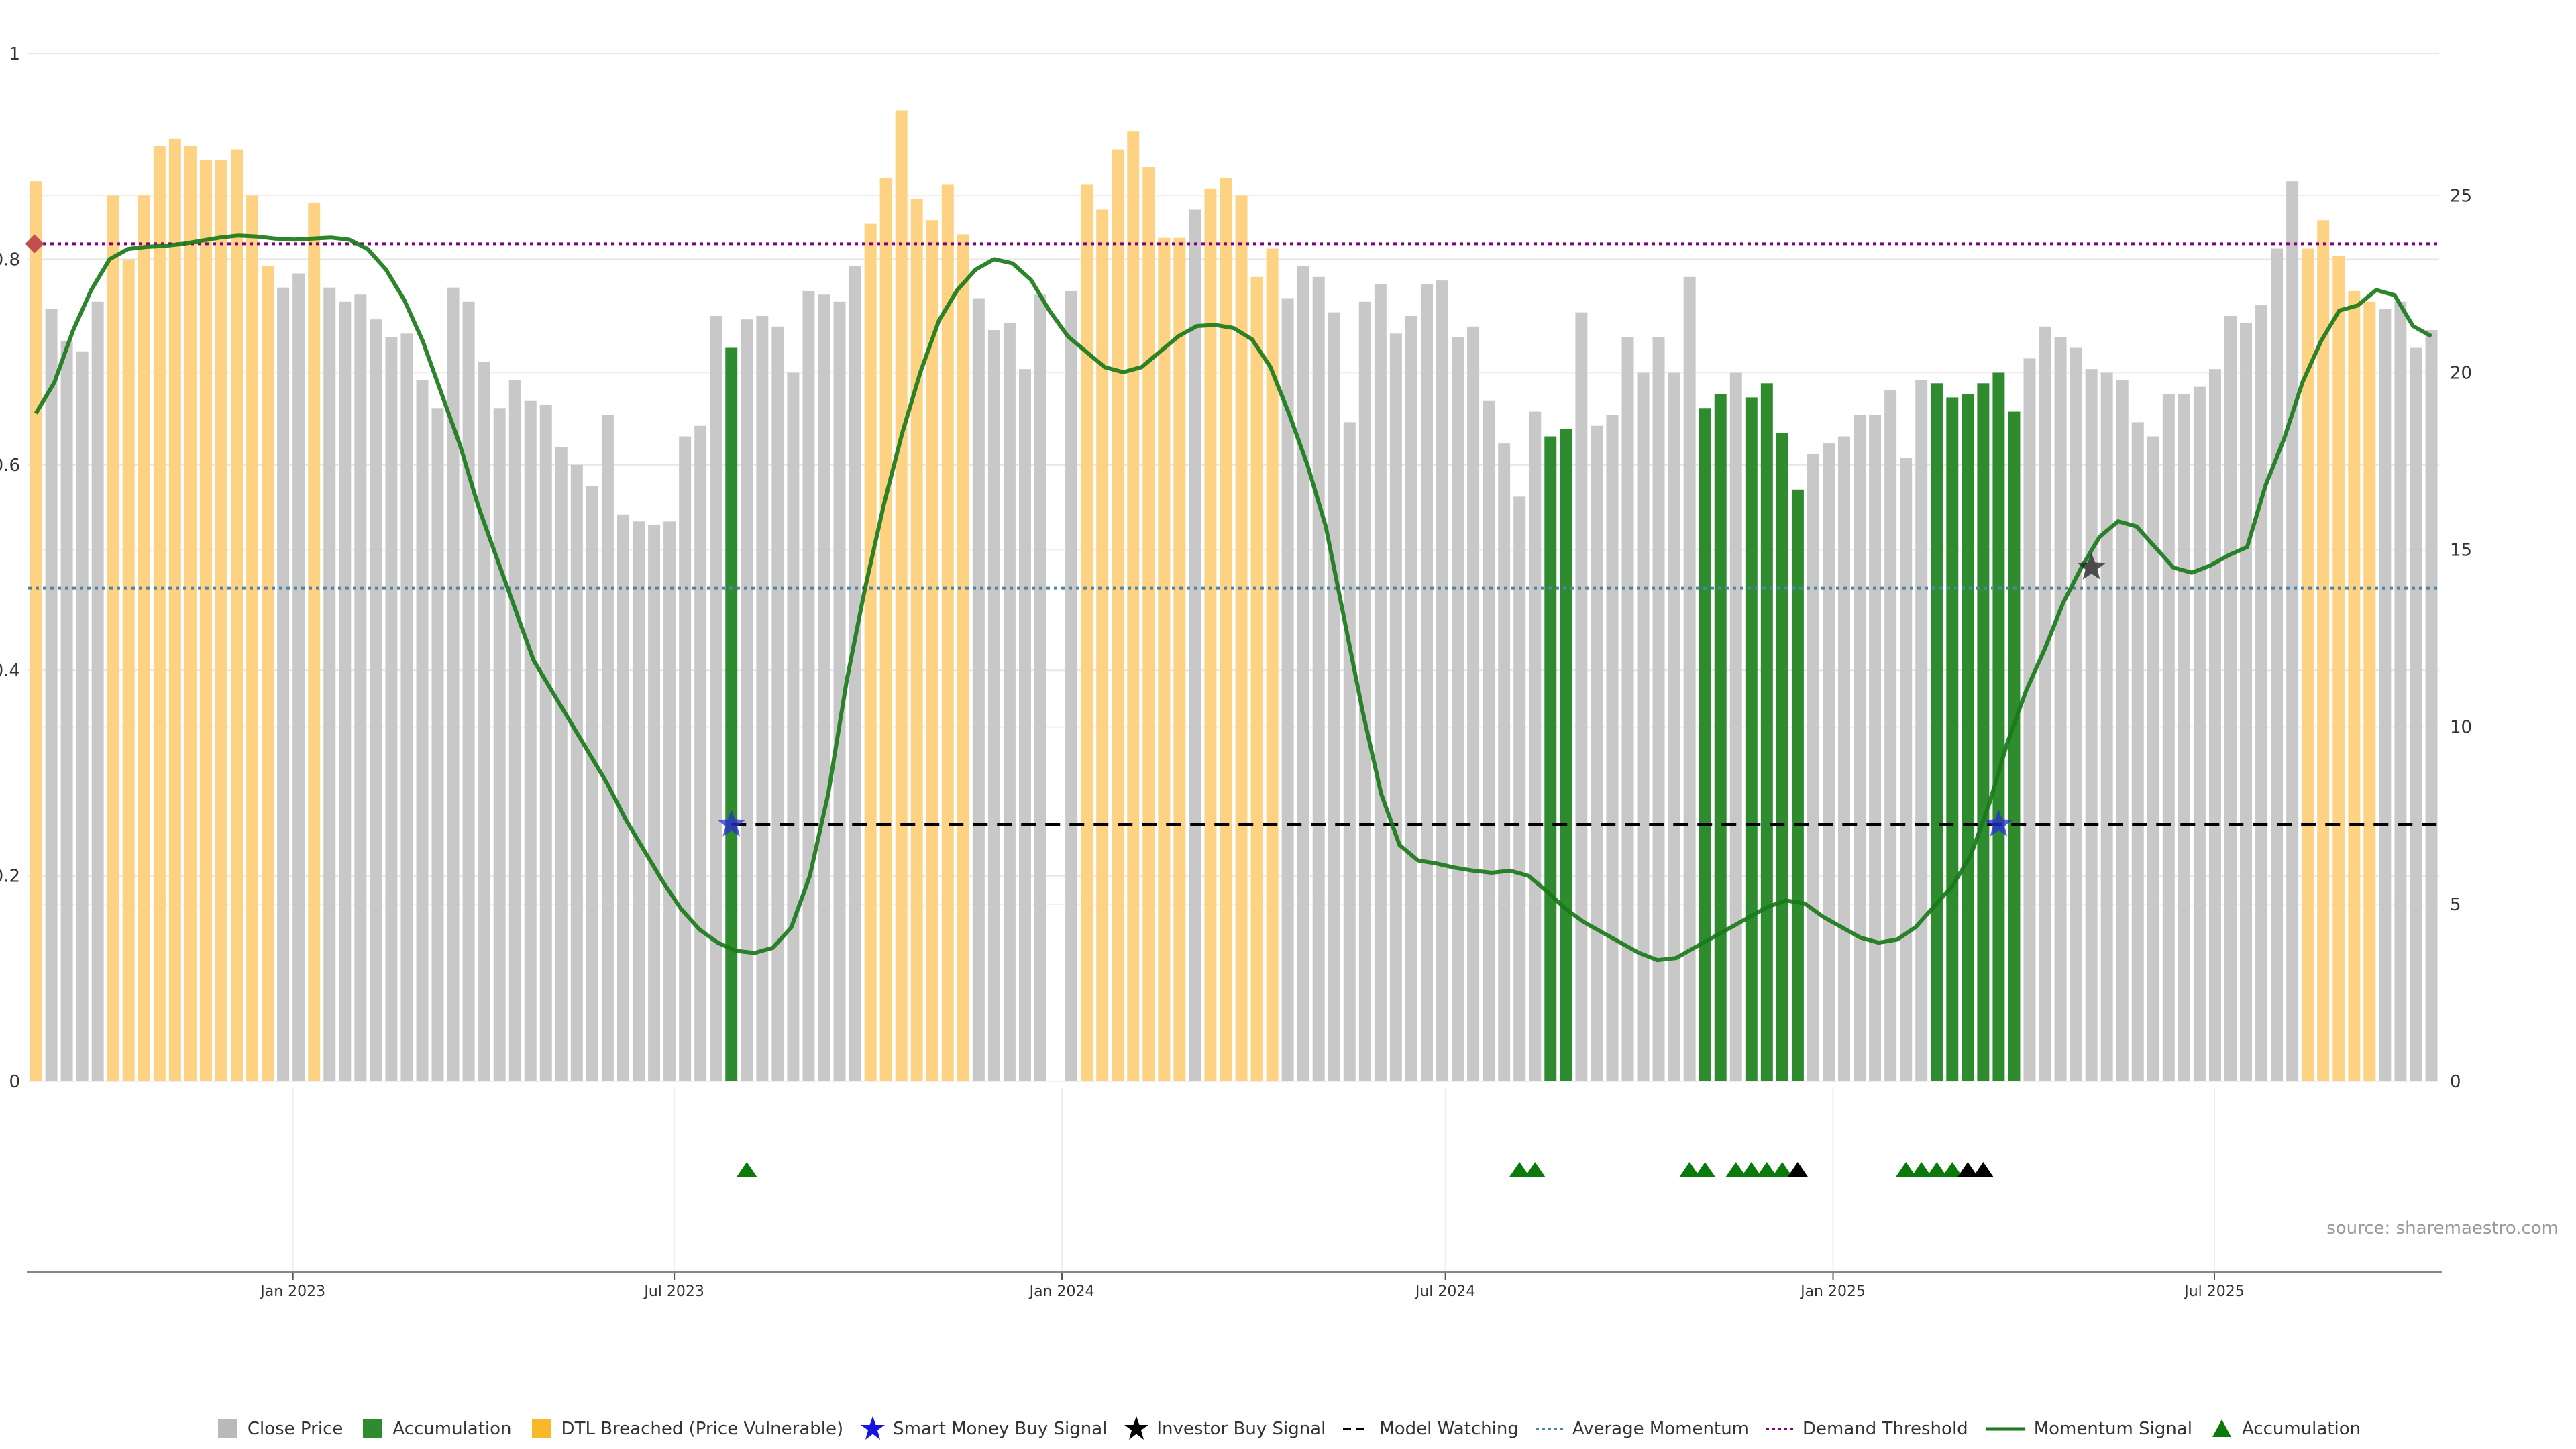 The image size is (2576, 1449). Describe the element at coordinates (1967, 1169) in the screenshot. I see `investor-triangle` at that location.